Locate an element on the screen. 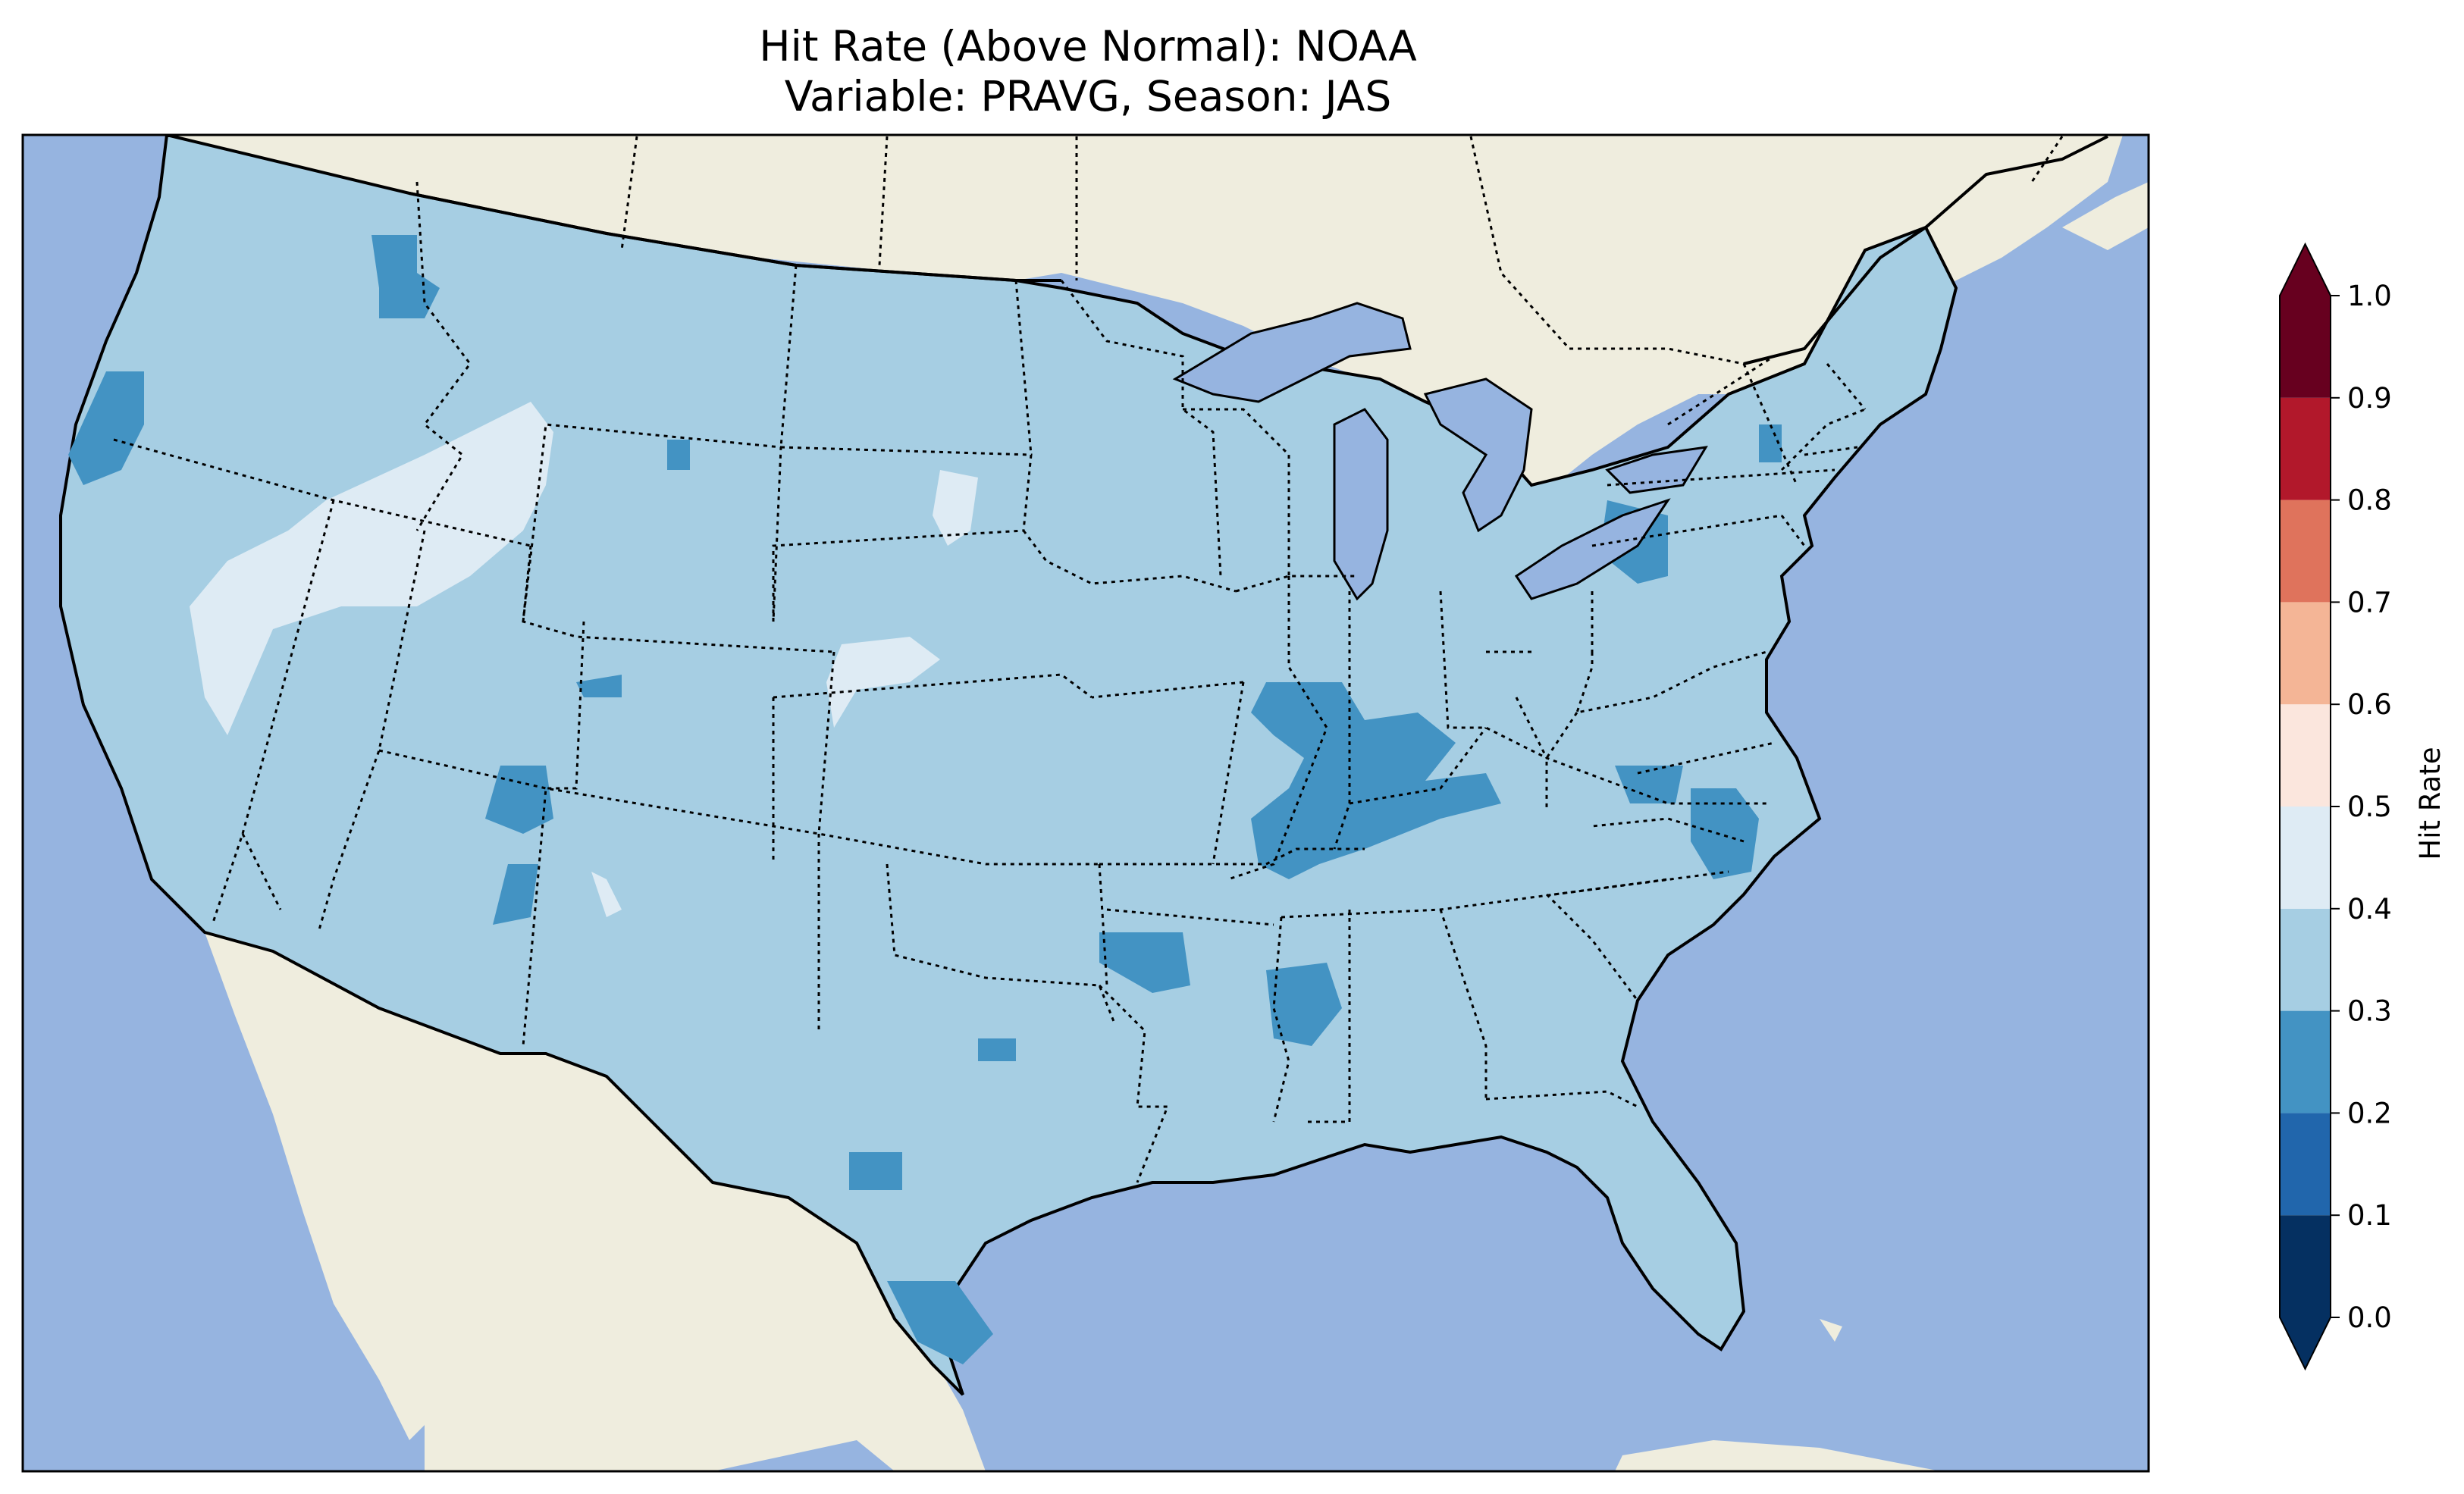 The image size is (2464, 1494). cuba-land is located at coordinates (1778, 1455).